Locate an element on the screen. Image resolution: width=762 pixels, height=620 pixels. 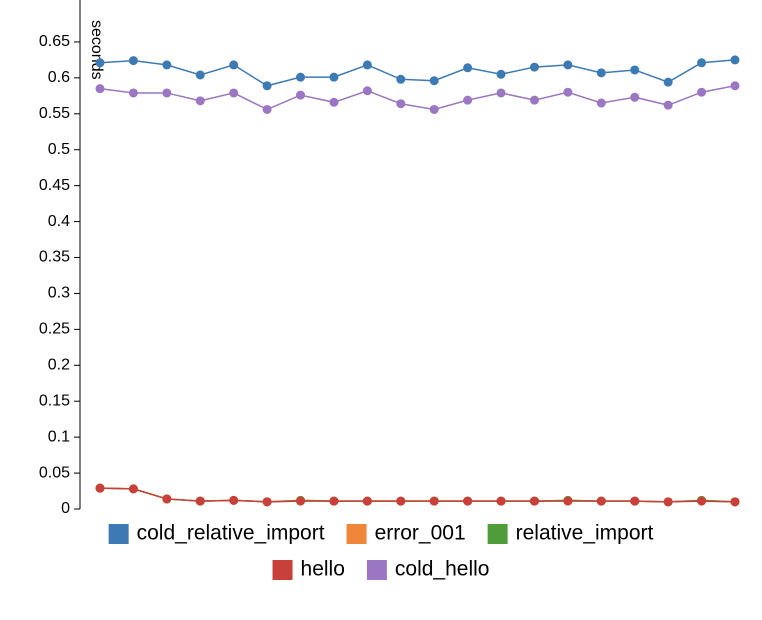
y-tick-label: 0.5 is located at coordinates (59, 149).